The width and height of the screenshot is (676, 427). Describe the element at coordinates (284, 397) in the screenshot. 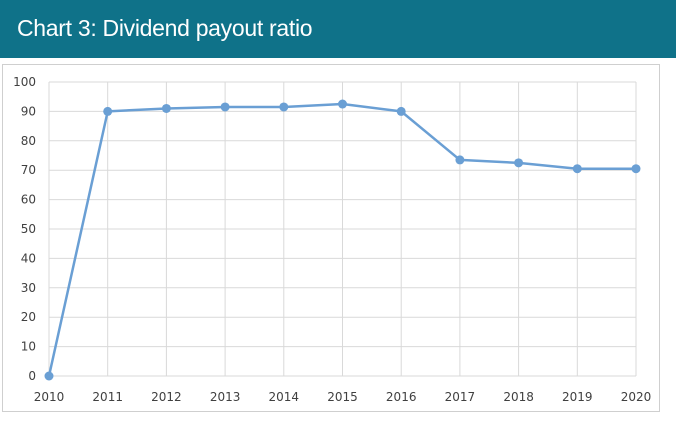

I see `x-tick-label: 2014` at that location.